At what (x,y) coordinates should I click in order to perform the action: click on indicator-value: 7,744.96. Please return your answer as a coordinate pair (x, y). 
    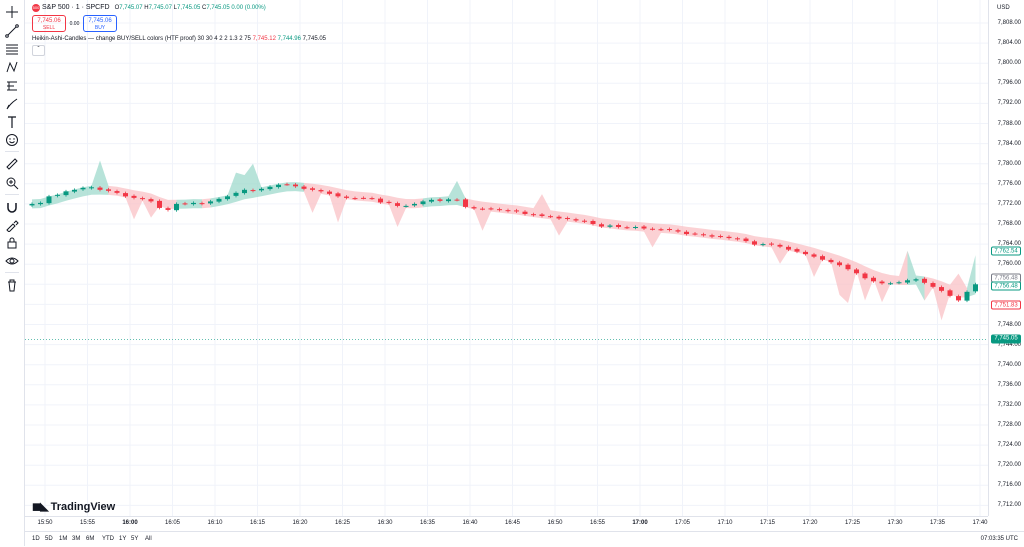
    Looking at the image, I should click on (289, 39).